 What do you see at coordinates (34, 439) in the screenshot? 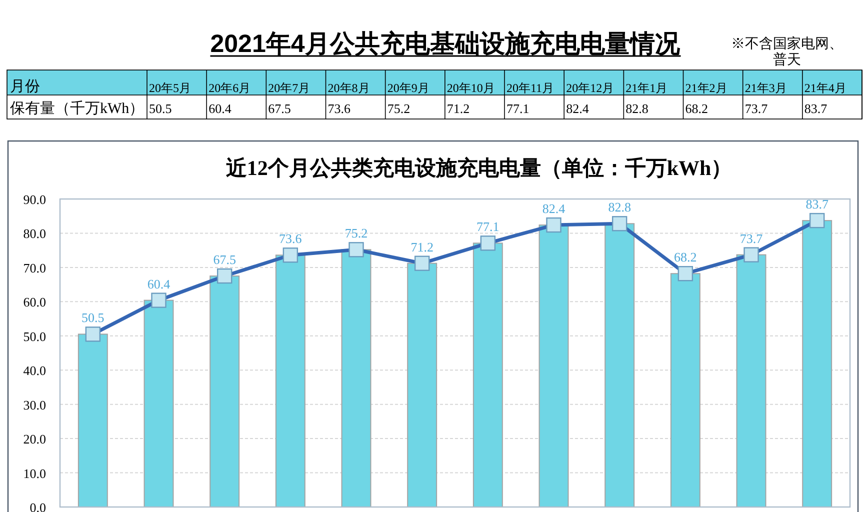
I see `y-tick-label: 20.0` at bounding box center [34, 439].